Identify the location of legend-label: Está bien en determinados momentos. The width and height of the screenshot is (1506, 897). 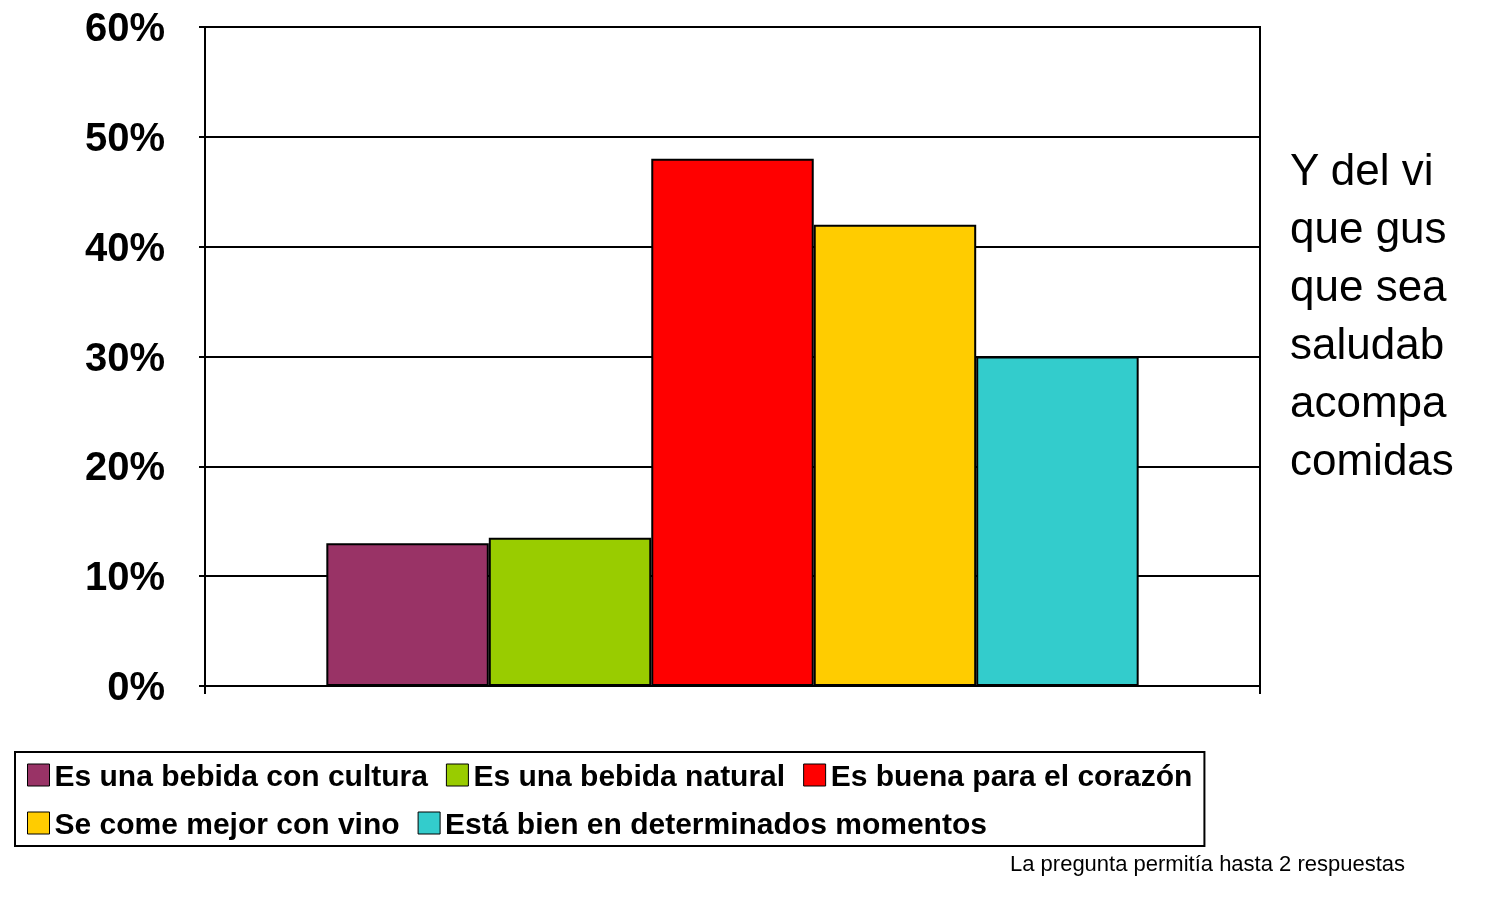
(716, 823).